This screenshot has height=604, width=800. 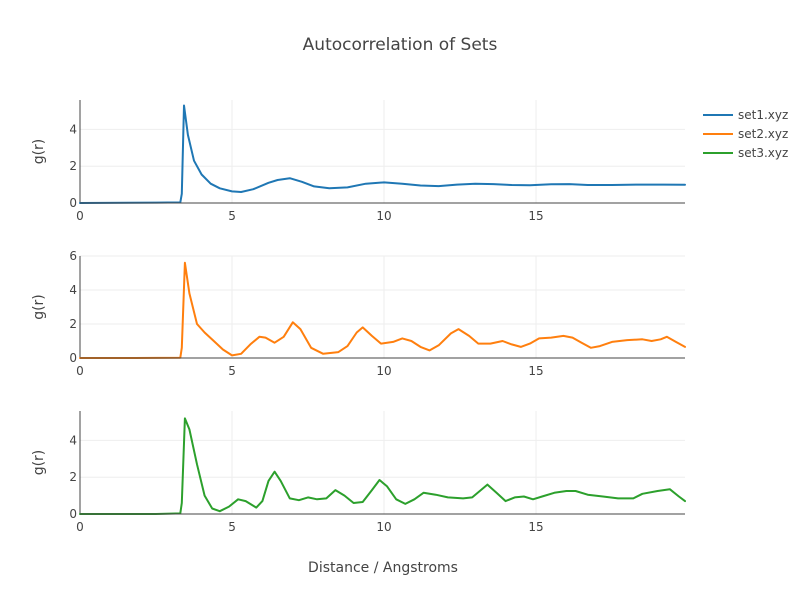 I want to click on y-tick-label: 6, so click(x=73, y=256).